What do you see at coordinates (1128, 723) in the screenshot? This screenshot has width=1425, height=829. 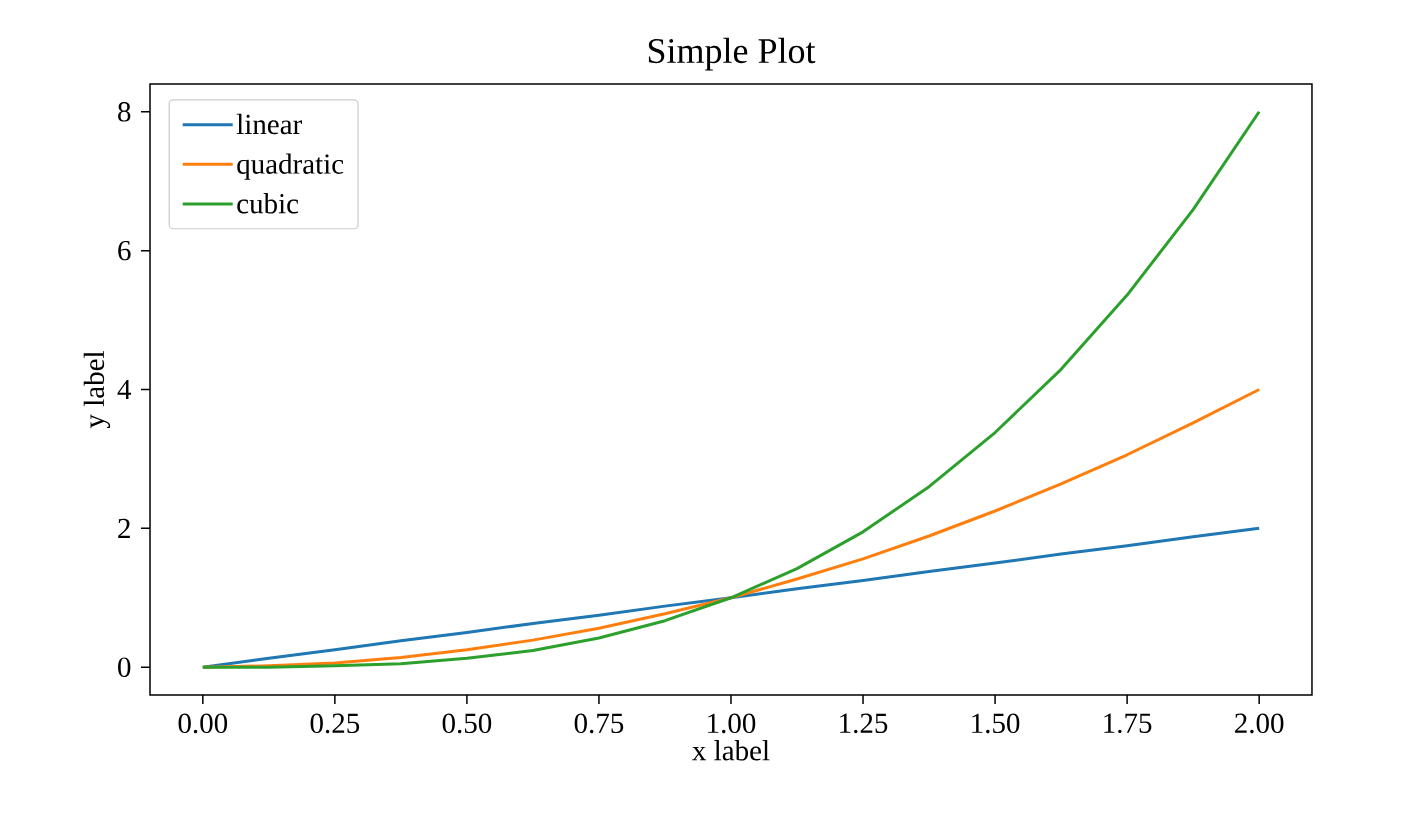 I see `x-tick-label: 1.75` at bounding box center [1128, 723].